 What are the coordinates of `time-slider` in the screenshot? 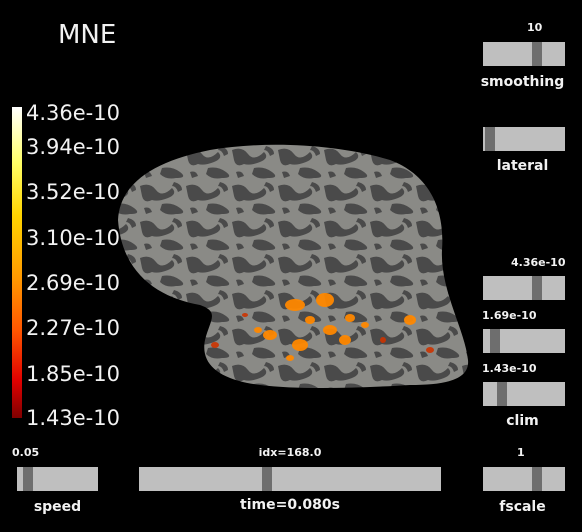 It's located at (290, 479).